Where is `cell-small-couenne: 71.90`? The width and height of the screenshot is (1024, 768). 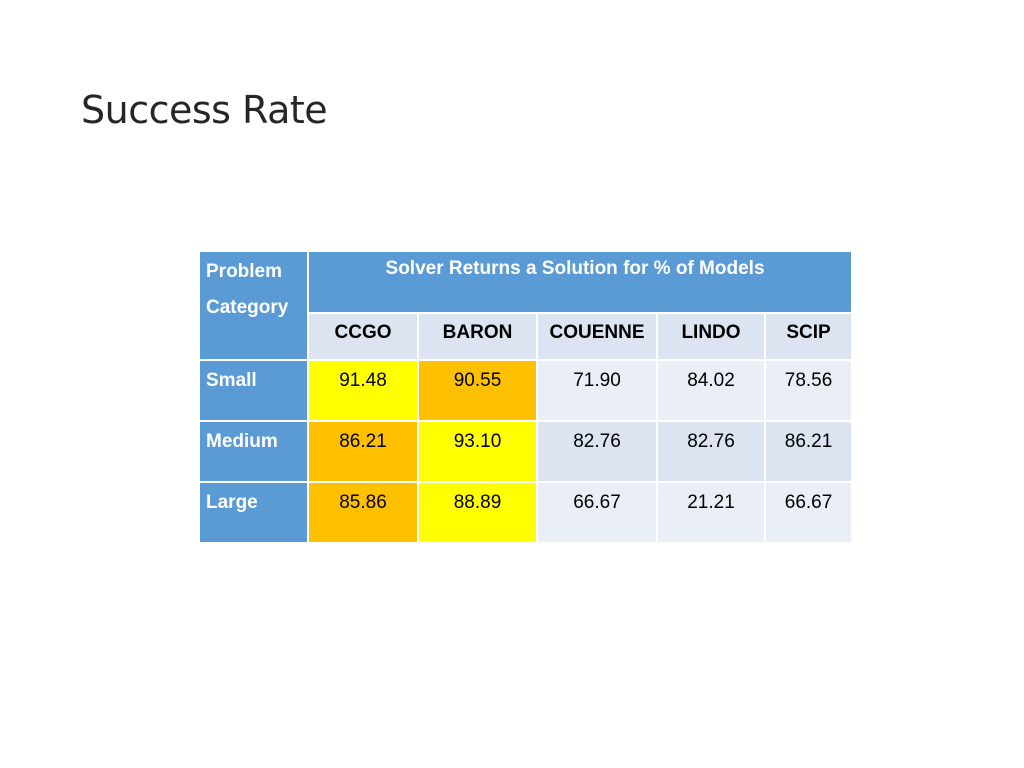
cell-small-couenne: 71.90 is located at coordinates (597, 390).